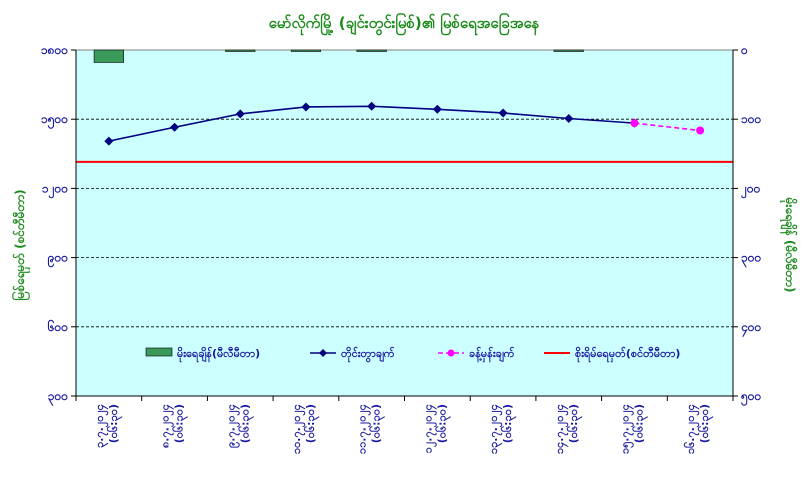 This screenshot has height=486, width=808. What do you see at coordinates (55, 190) in the screenshot?
I see `y-left-tick-label: ၁၂၀၀` at bounding box center [55, 190].